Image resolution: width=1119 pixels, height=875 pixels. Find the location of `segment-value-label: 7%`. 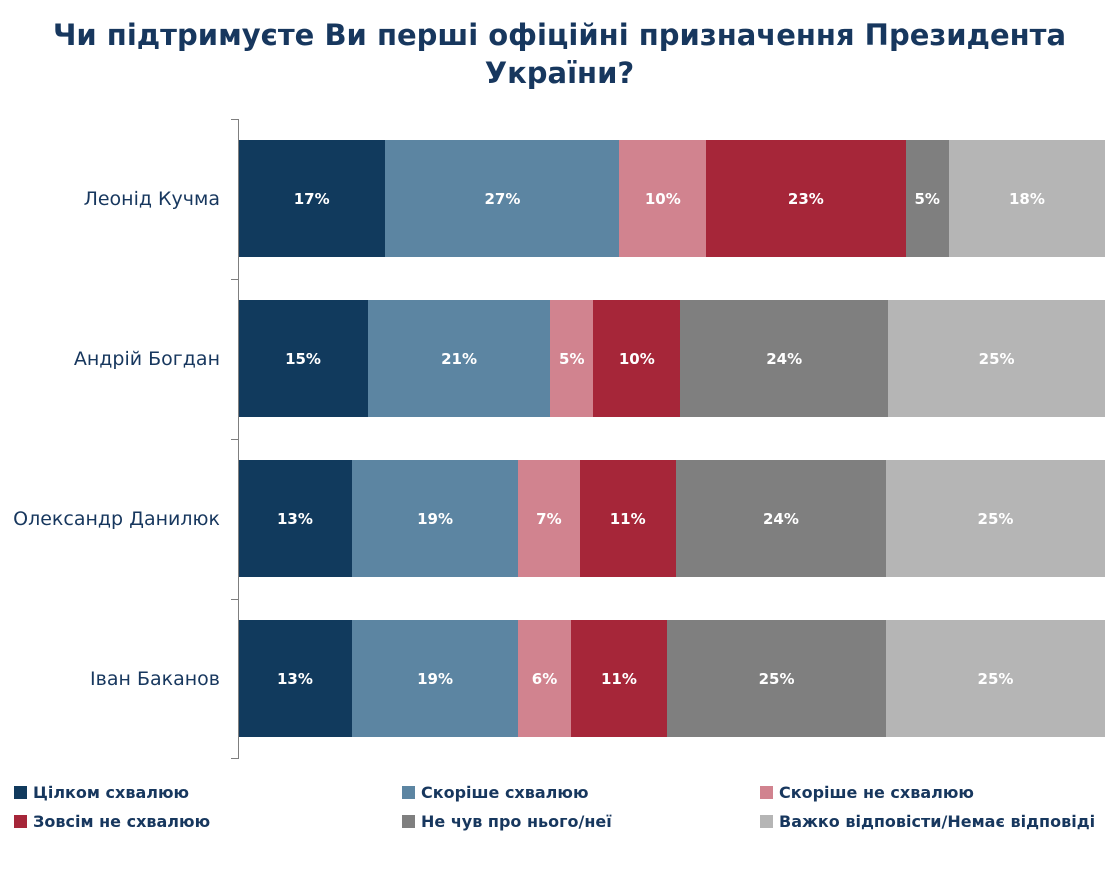

segment-value-label: 7% is located at coordinates (549, 518).